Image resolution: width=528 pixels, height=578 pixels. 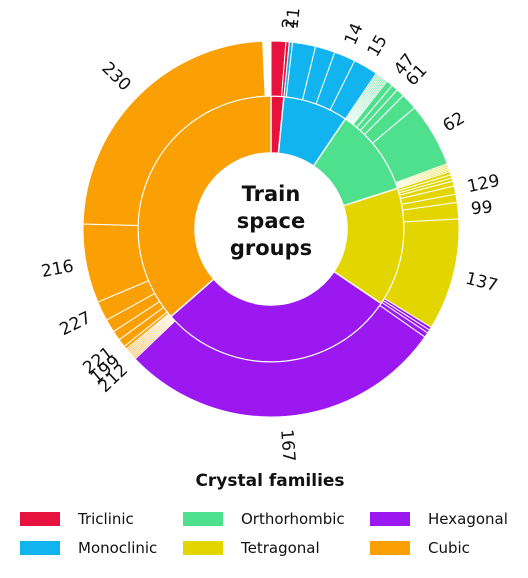 What do you see at coordinates (271, 248) in the screenshot?
I see `center-label-line-3: groups` at bounding box center [271, 248].